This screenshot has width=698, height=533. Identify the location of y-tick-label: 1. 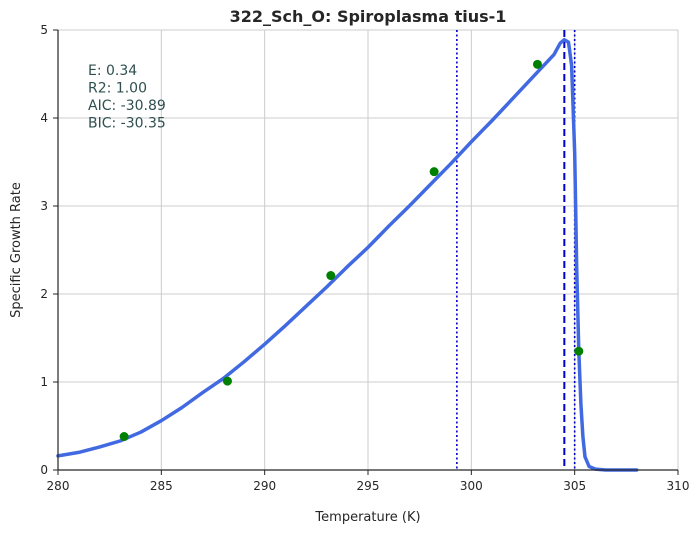
(44, 382).